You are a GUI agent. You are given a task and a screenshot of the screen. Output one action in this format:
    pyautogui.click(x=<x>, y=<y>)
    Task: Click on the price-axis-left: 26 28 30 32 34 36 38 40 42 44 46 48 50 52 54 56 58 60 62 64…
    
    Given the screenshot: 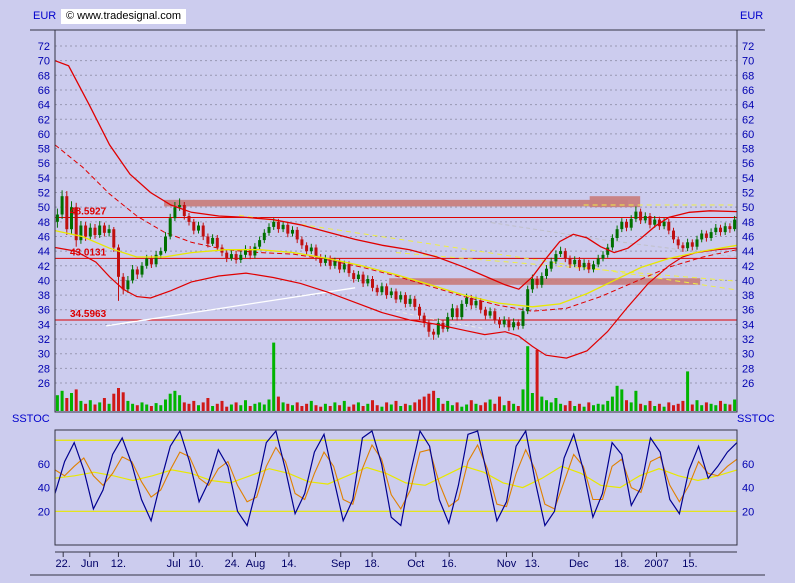 What is the action you would take?
    pyautogui.click(x=44, y=215)
    